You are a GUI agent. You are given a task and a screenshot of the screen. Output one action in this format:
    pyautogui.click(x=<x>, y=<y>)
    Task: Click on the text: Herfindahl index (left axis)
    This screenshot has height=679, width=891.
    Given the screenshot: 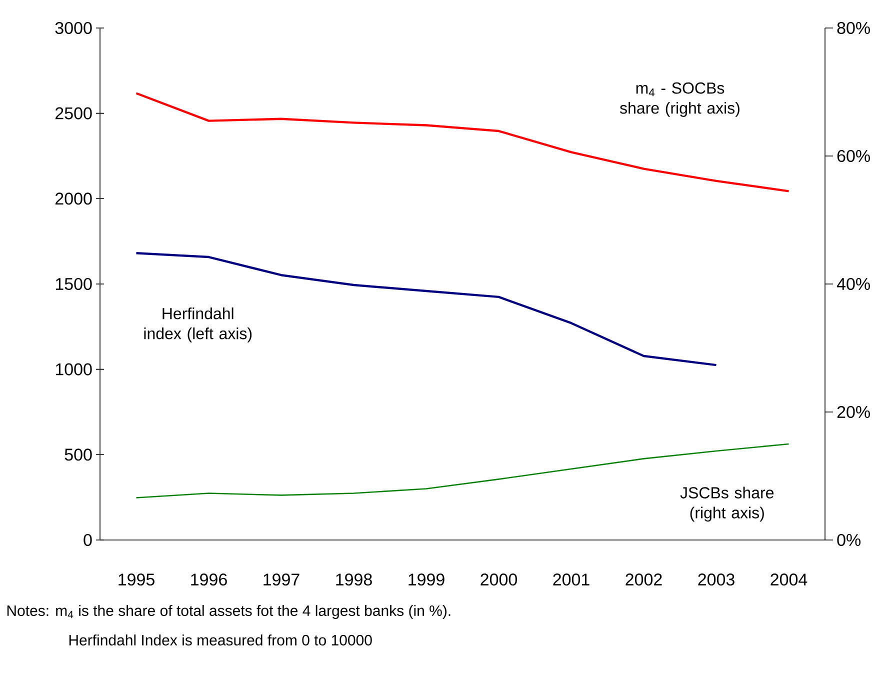 What is the action you would take?
    pyautogui.click(x=198, y=324)
    